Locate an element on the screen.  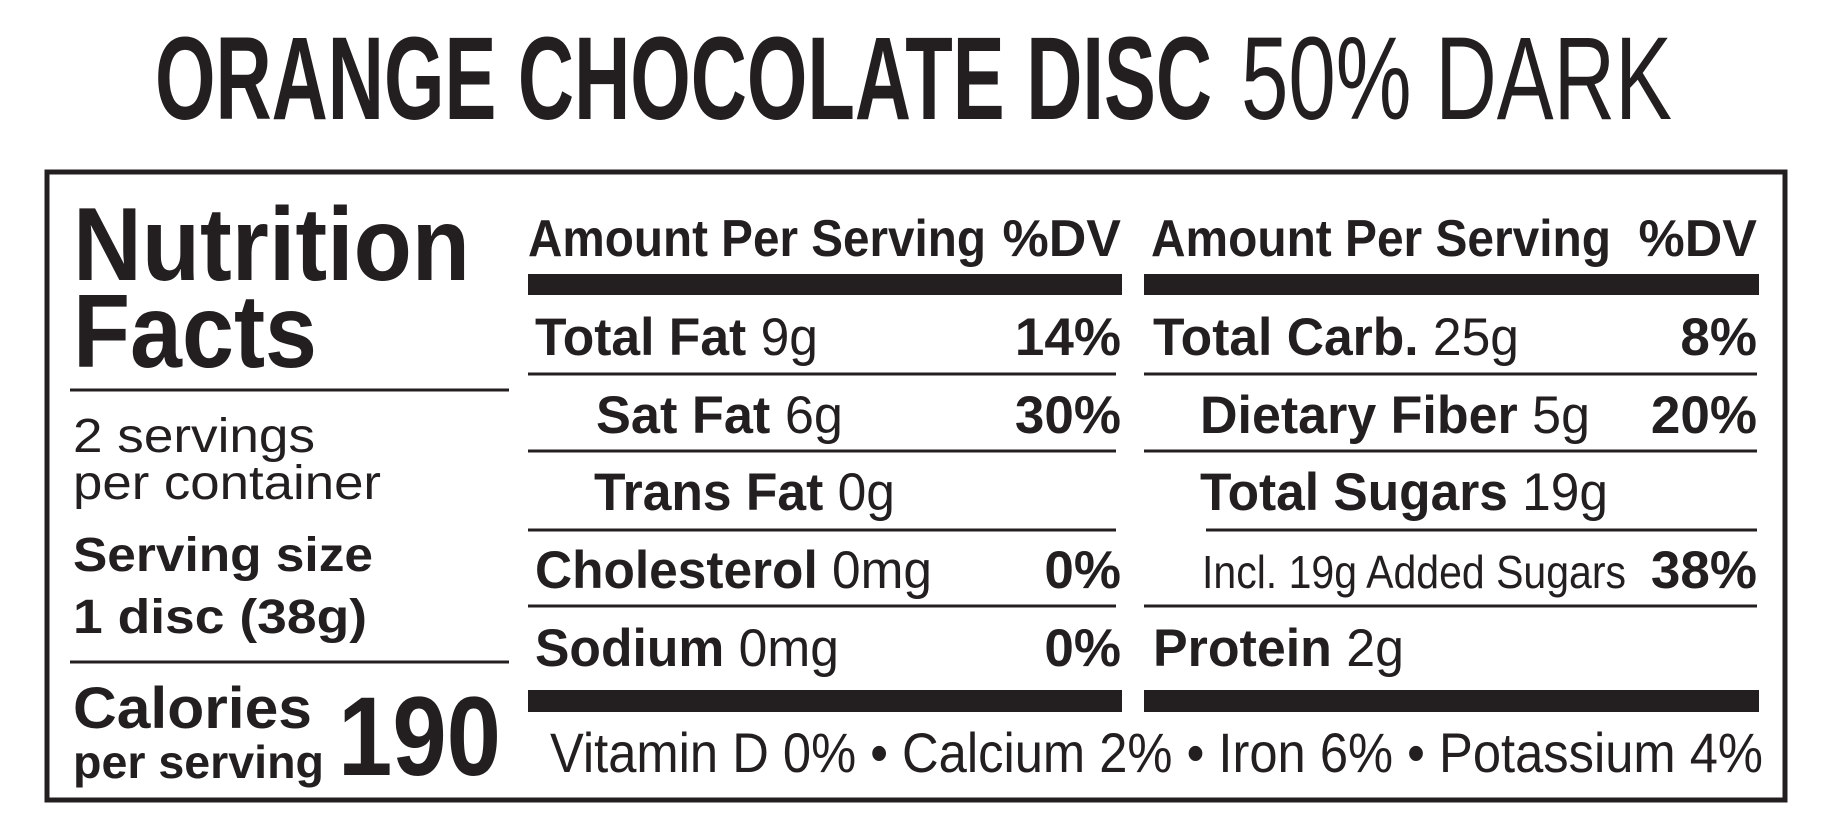
nutrient-row: Total Sugars 19g is located at coordinates (1404, 492).